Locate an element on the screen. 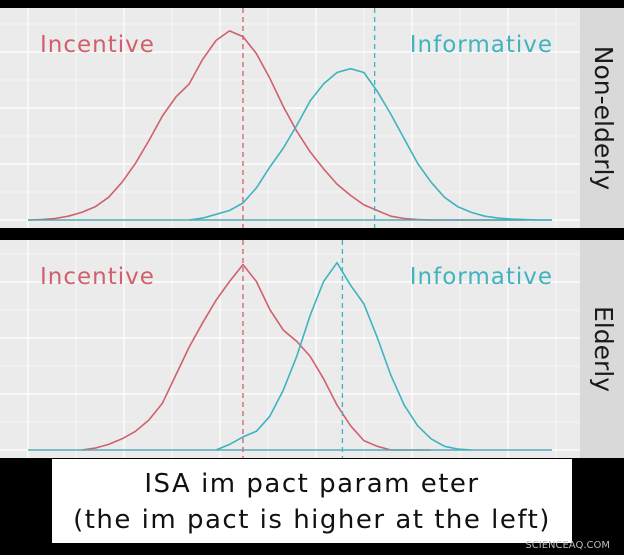 The width and height of the screenshot is (624, 555). facet-strip-label: Non-elderly is located at coordinates (603, 118).